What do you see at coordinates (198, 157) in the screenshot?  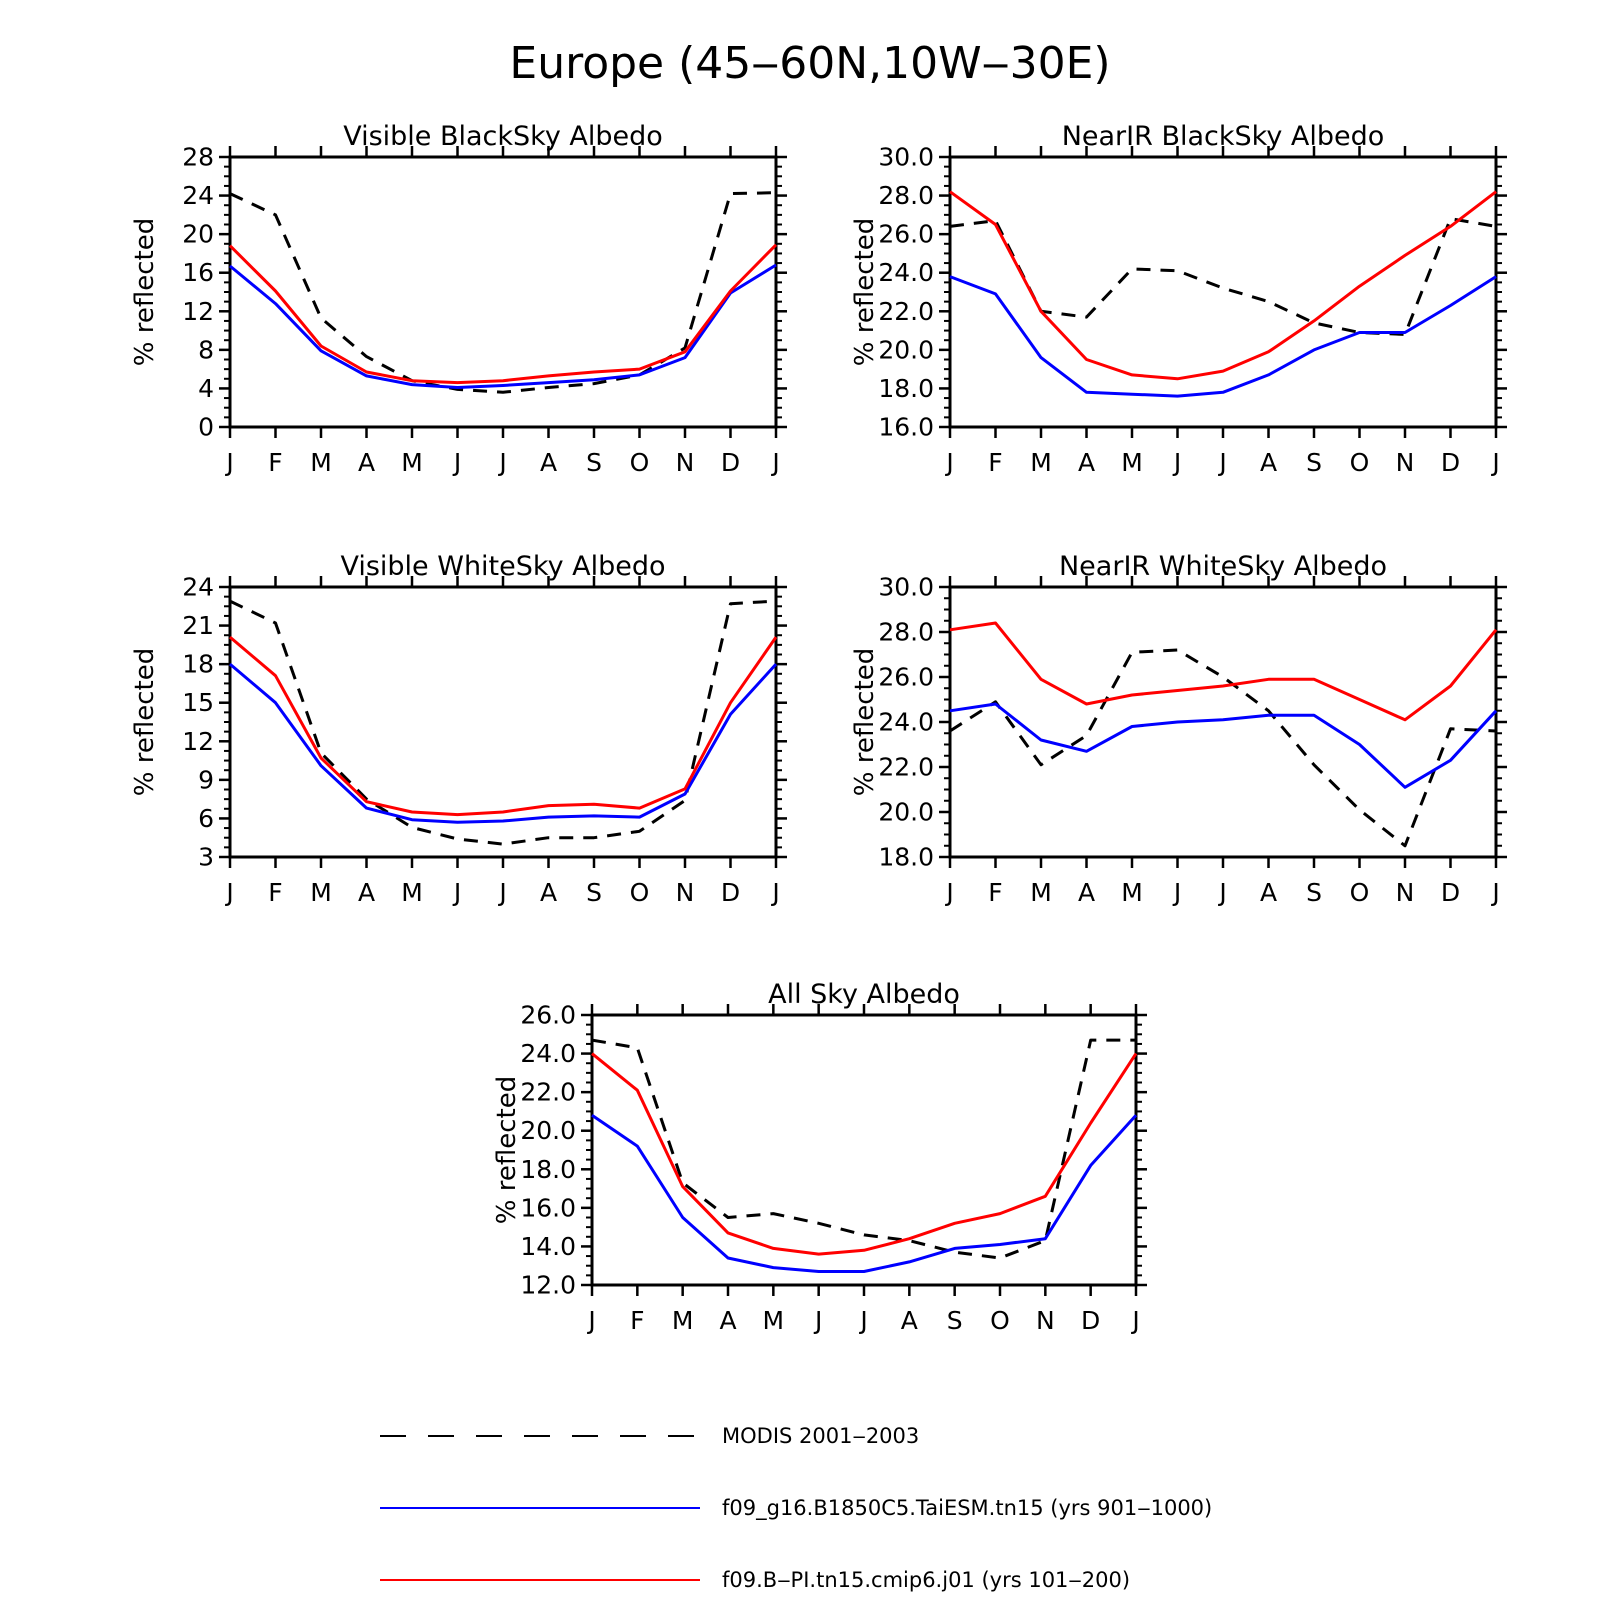 I see `y-tick-label: 28` at bounding box center [198, 157].